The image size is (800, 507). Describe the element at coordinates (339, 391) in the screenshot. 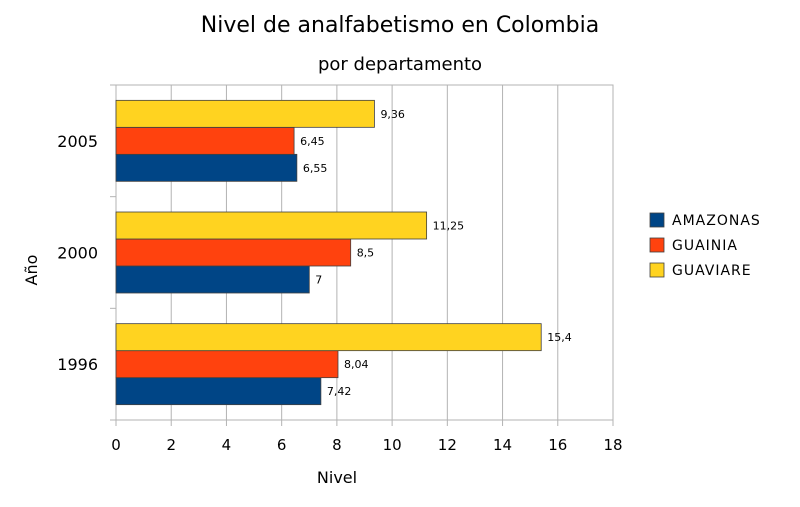

I see `data-label: 7,42` at that location.